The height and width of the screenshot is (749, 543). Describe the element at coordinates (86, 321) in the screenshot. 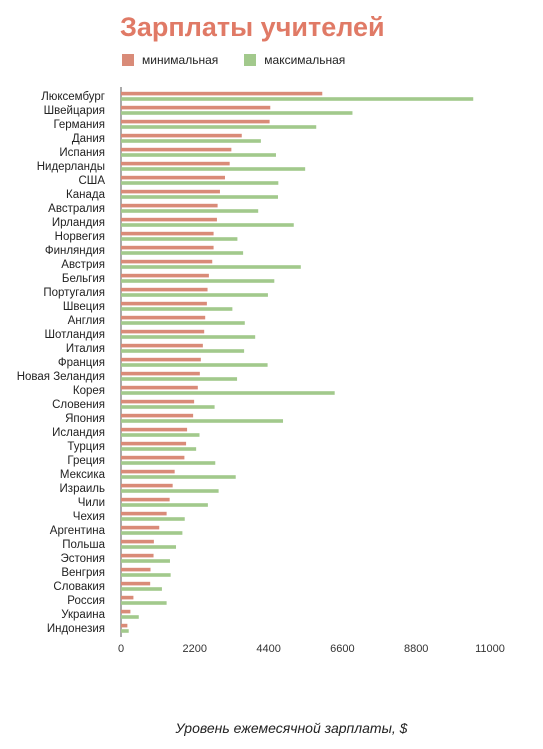

I see `category-label: Англия` at that location.